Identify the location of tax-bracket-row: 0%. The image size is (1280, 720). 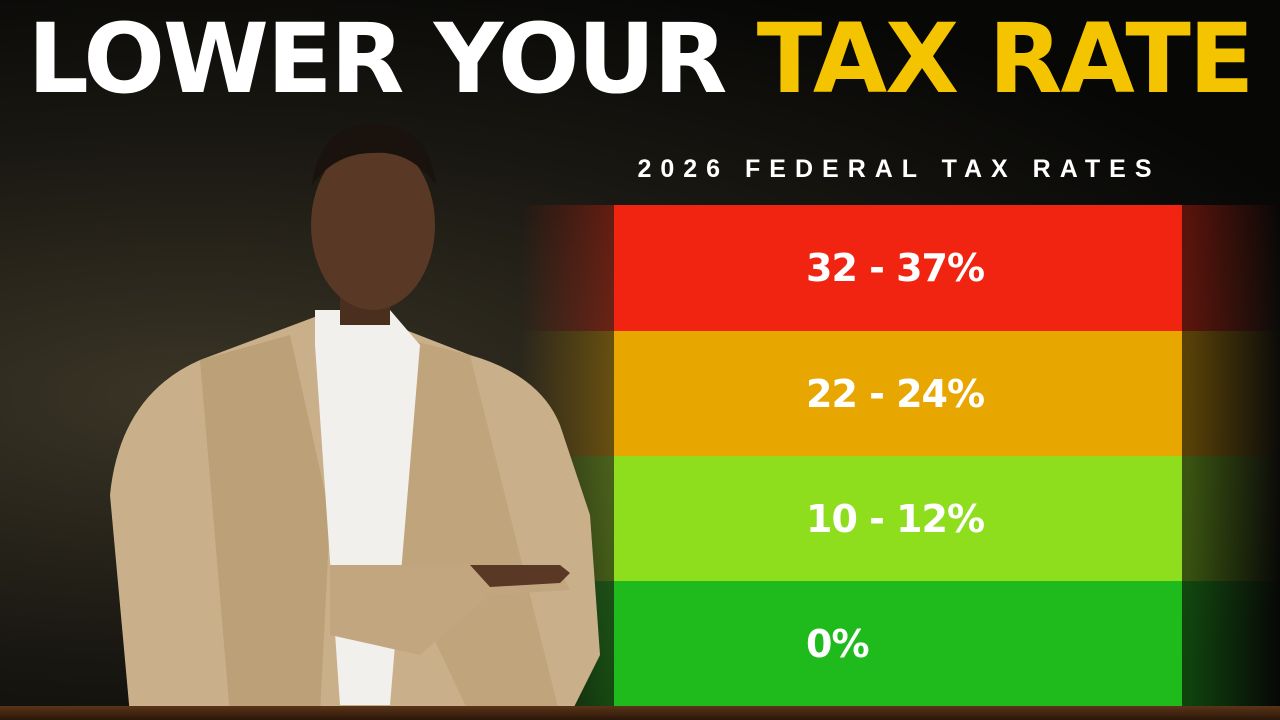
(898, 643).